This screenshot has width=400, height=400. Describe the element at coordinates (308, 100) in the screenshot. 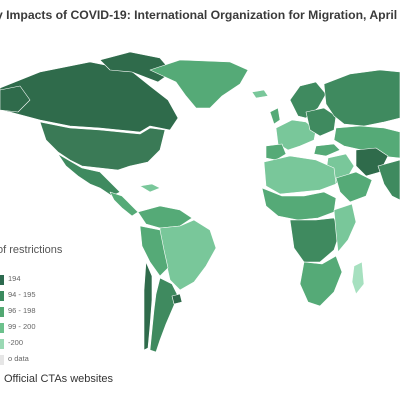

I see `scandinavia-region` at that location.